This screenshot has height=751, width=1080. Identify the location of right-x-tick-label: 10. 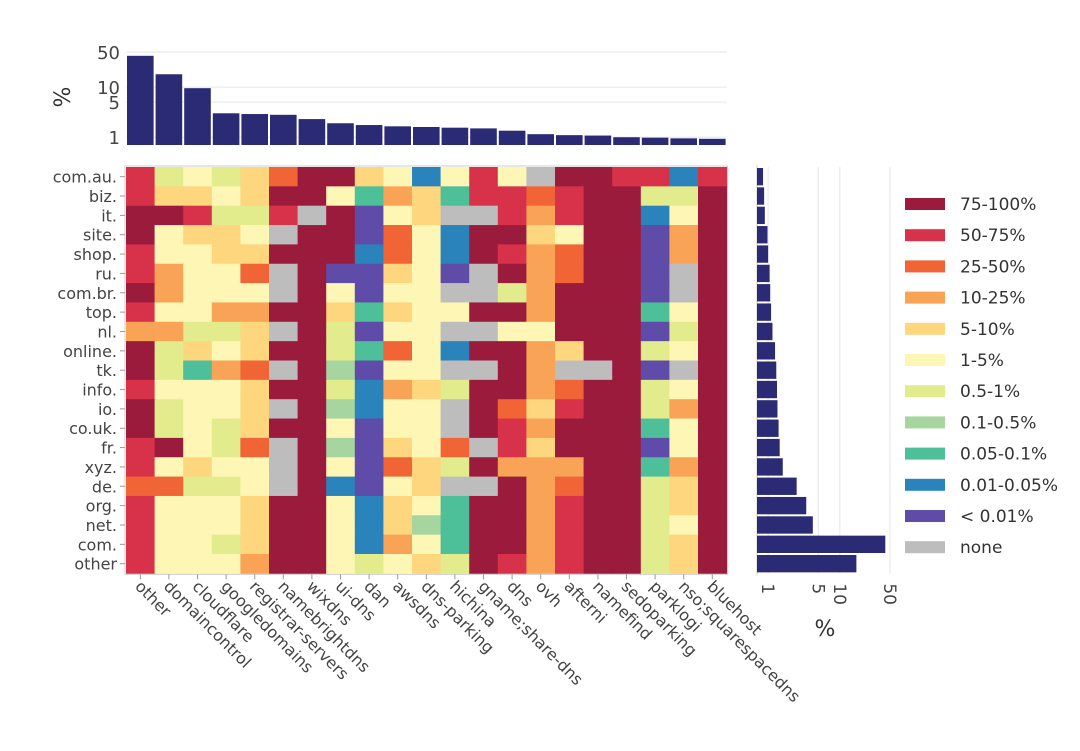
(839, 594).